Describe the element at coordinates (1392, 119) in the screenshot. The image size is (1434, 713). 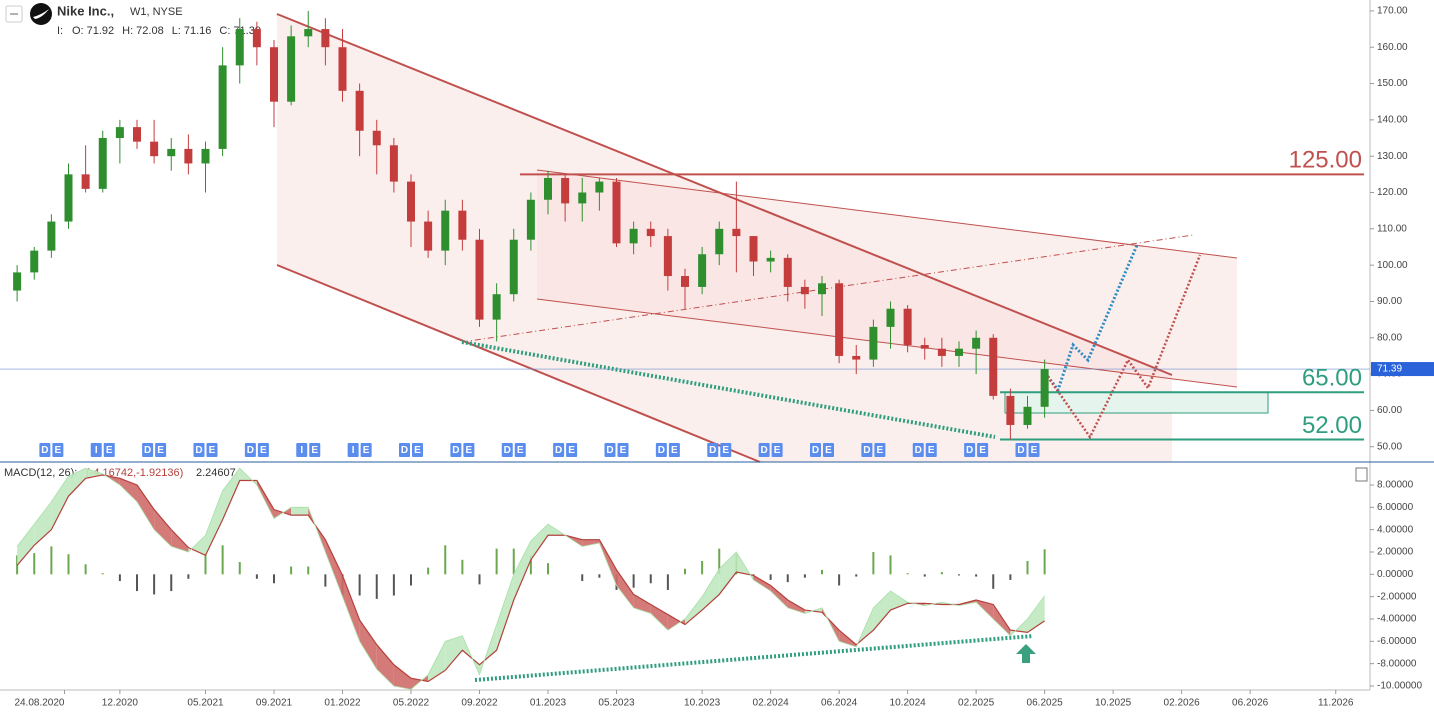
I see `y-tick-label: 140.00` at that location.